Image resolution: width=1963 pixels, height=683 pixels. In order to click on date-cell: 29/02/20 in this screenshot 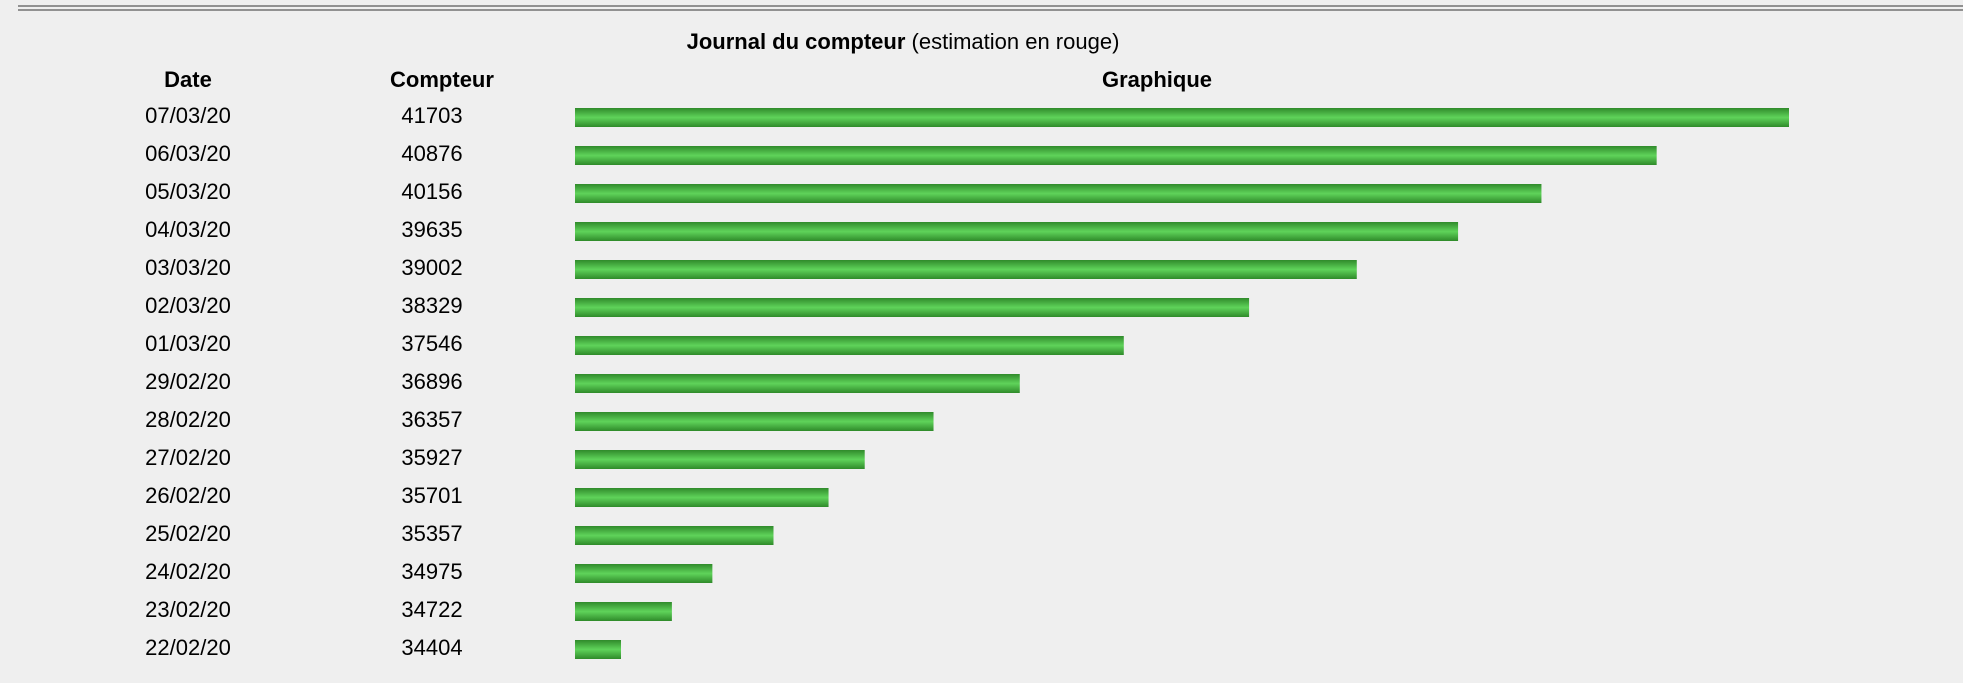, I will do `click(188, 381)`.